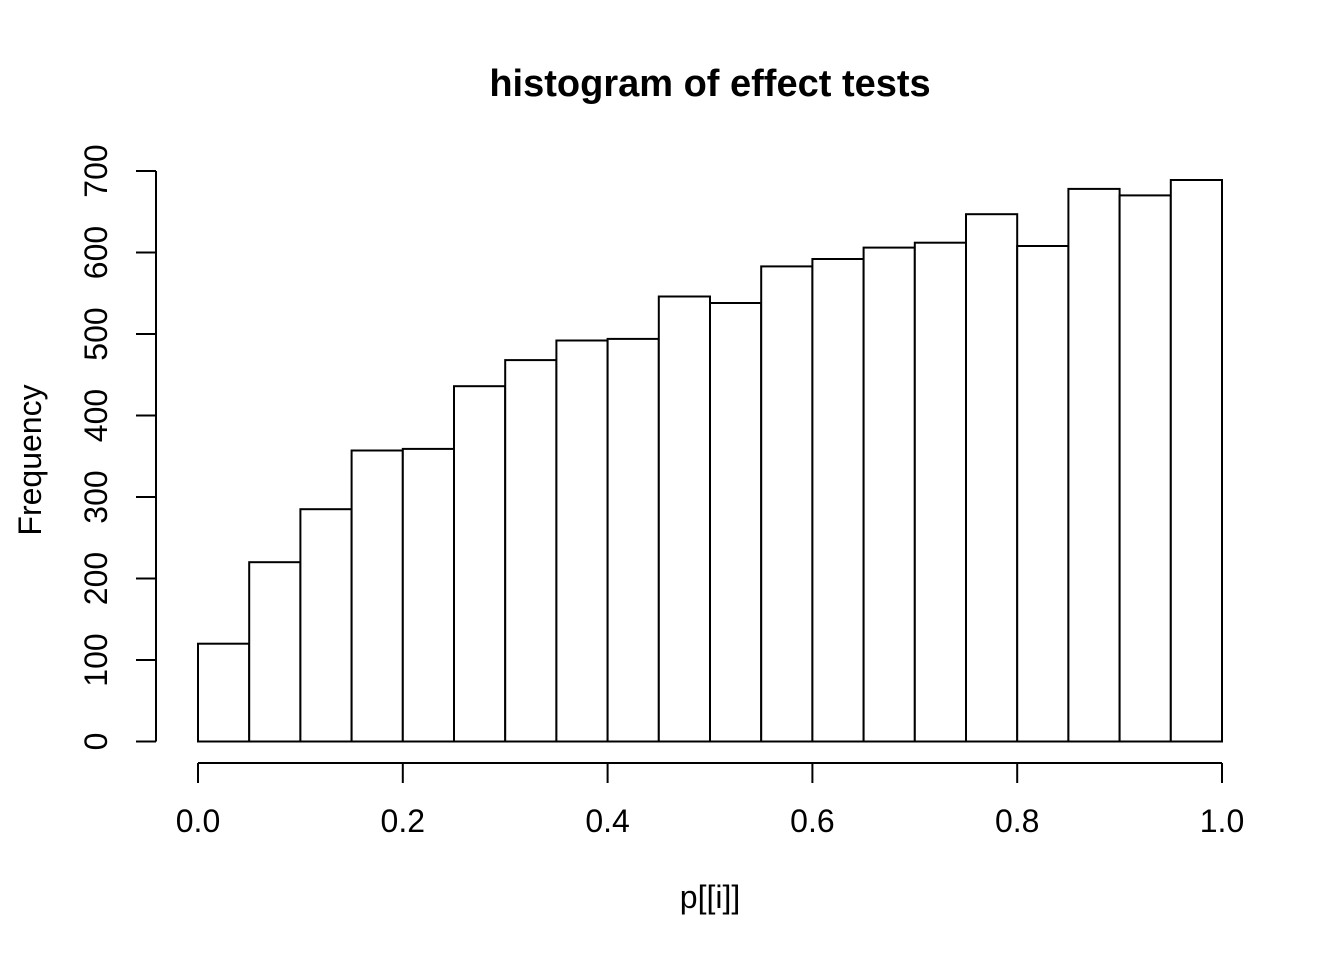 The image size is (1344, 960). What do you see at coordinates (96, 742) in the screenshot?
I see `y-tick-label: 0` at bounding box center [96, 742].